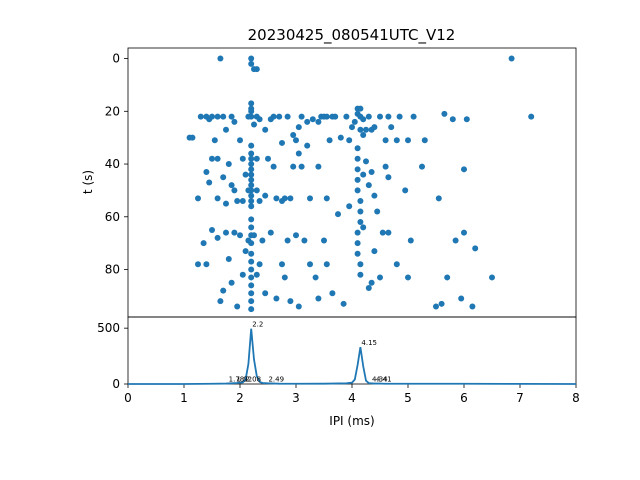 This screenshot has height=480, width=640. Describe the element at coordinates (112, 270) in the screenshot. I see `scatter-y-tick-label: 80` at that location.